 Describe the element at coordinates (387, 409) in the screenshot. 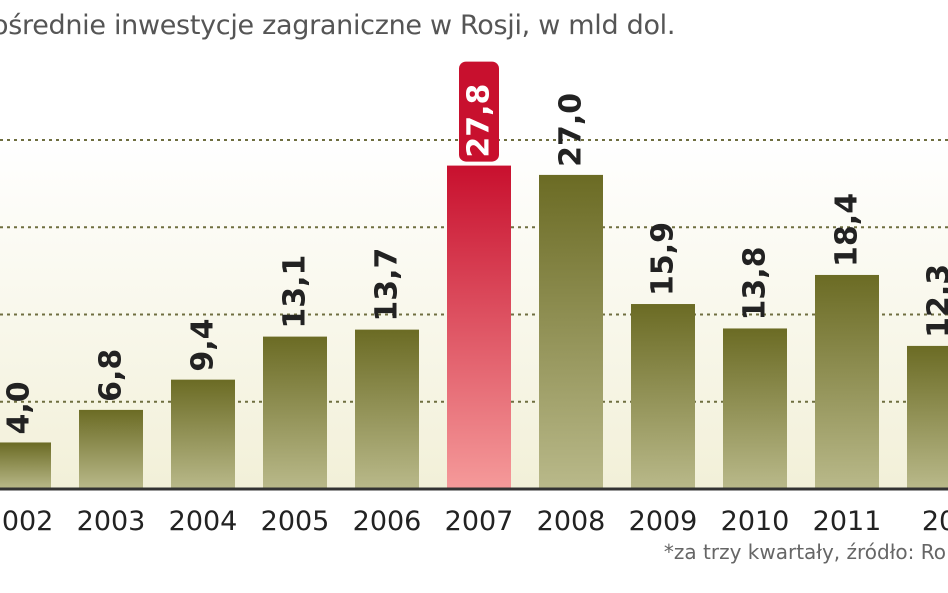

I see `bar-2006` at that location.